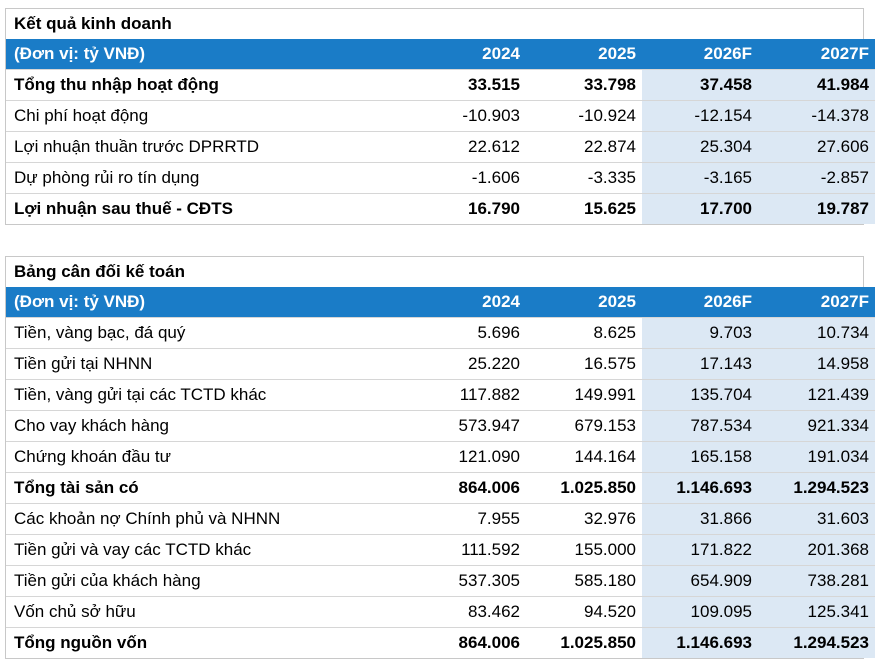  I want to click on row-value: 83.462, so click(467, 612).